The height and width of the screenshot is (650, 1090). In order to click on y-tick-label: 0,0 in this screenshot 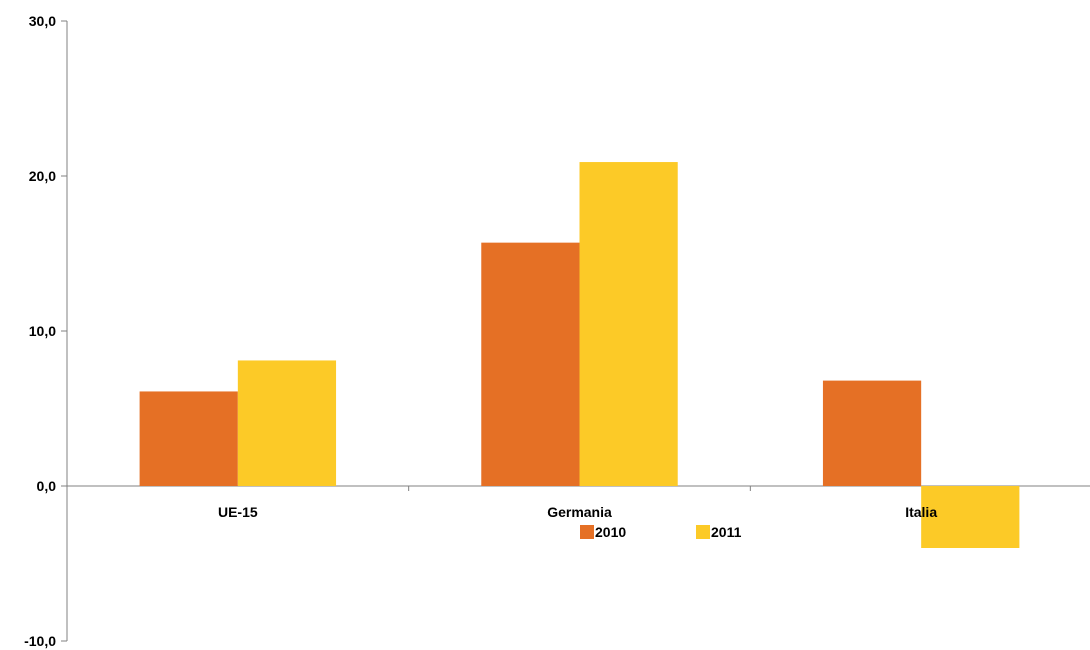, I will do `click(47, 486)`.